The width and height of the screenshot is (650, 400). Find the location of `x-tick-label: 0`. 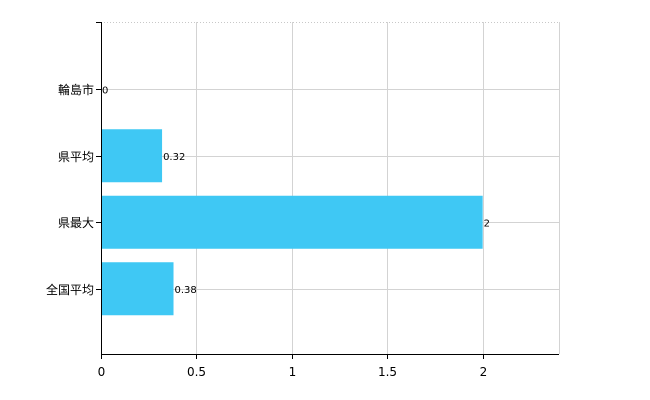

x-tick-label: 0 is located at coordinates (102, 372).